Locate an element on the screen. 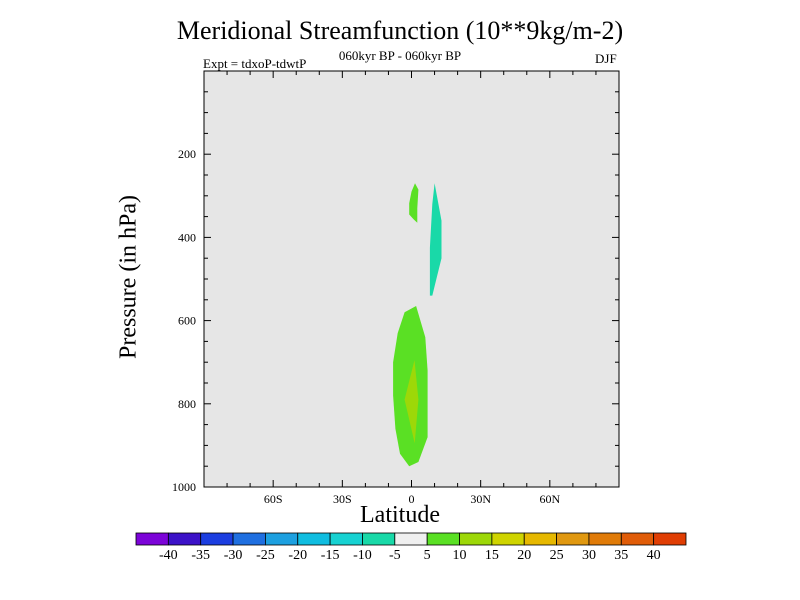 Image resolution: width=800 pixels, height=600 pixels. colorbar-label: -30 is located at coordinates (233, 555).